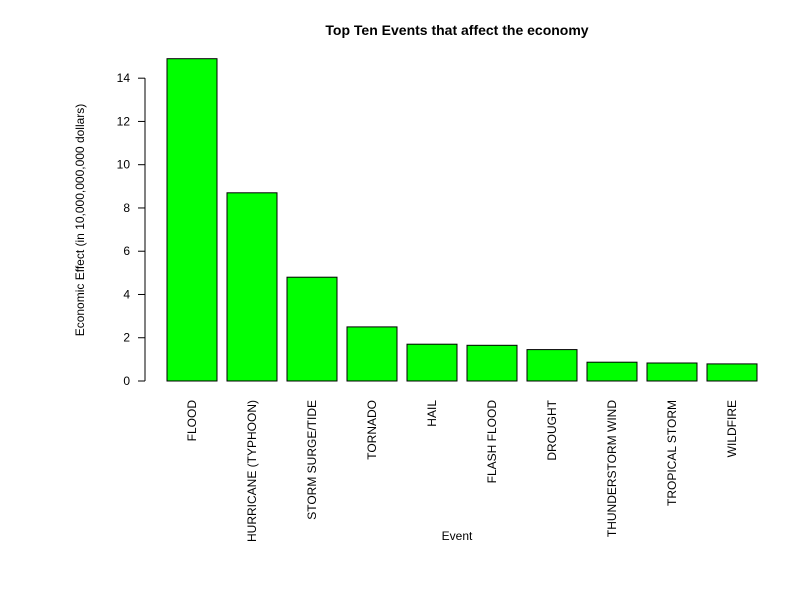 The width and height of the screenshot is (800, 600). I want to click on bar-drought, so click(552, 365).